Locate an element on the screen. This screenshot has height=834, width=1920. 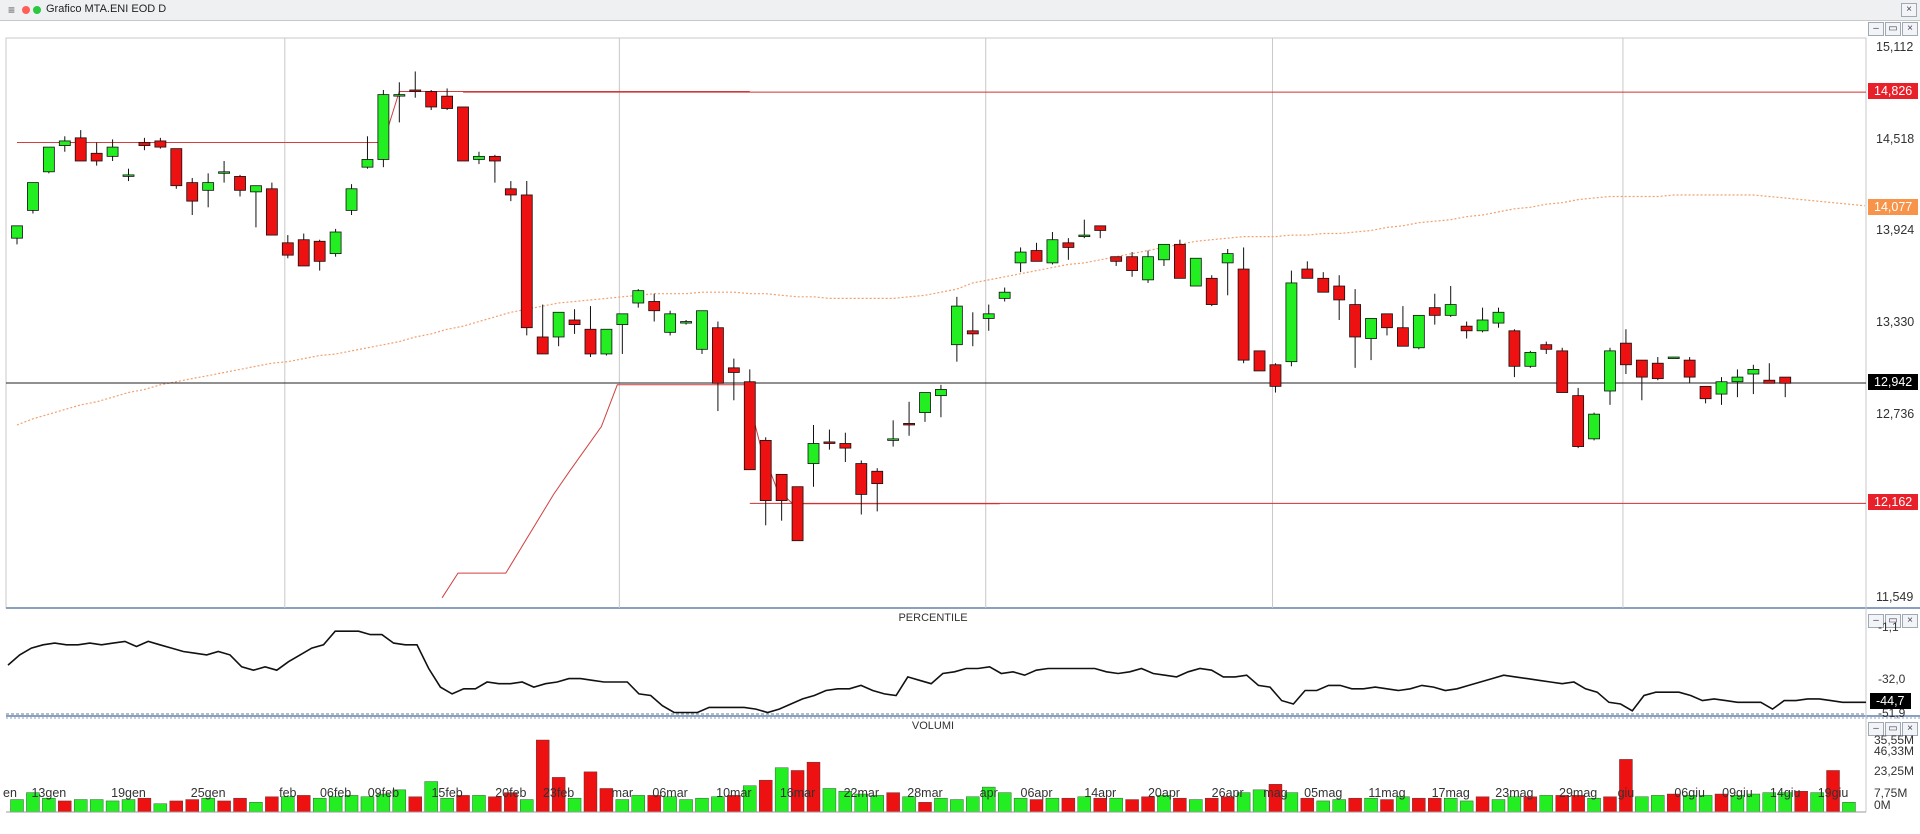
percentile-panel-minimize-button: – is located at coordinates (1876, 621).